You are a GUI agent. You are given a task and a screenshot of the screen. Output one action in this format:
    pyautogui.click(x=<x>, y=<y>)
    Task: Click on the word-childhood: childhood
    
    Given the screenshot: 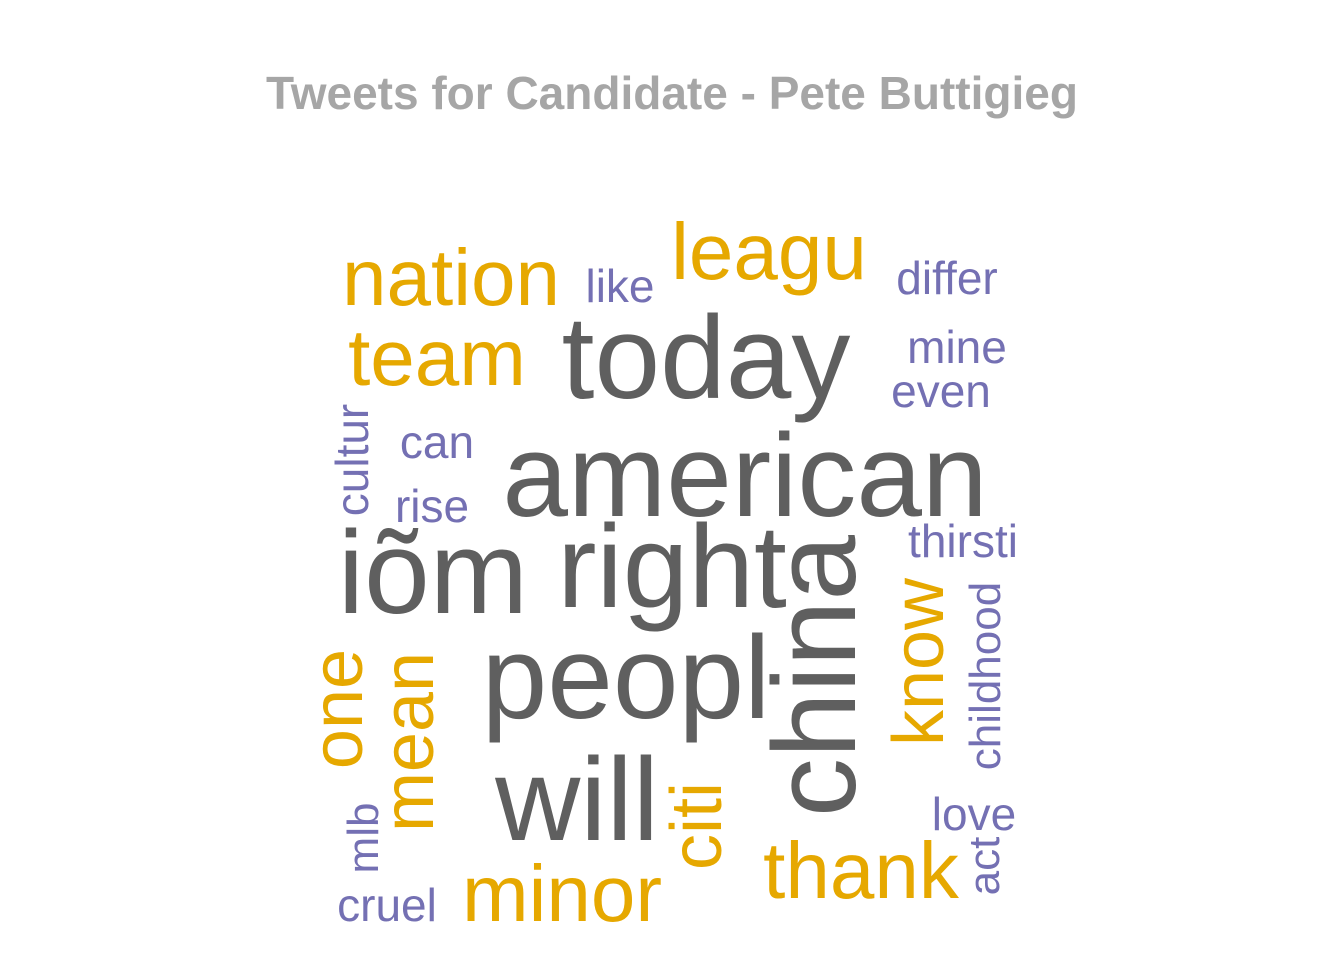 What is the action you would take?
    pyautogui.click(x=985, y=676)
    